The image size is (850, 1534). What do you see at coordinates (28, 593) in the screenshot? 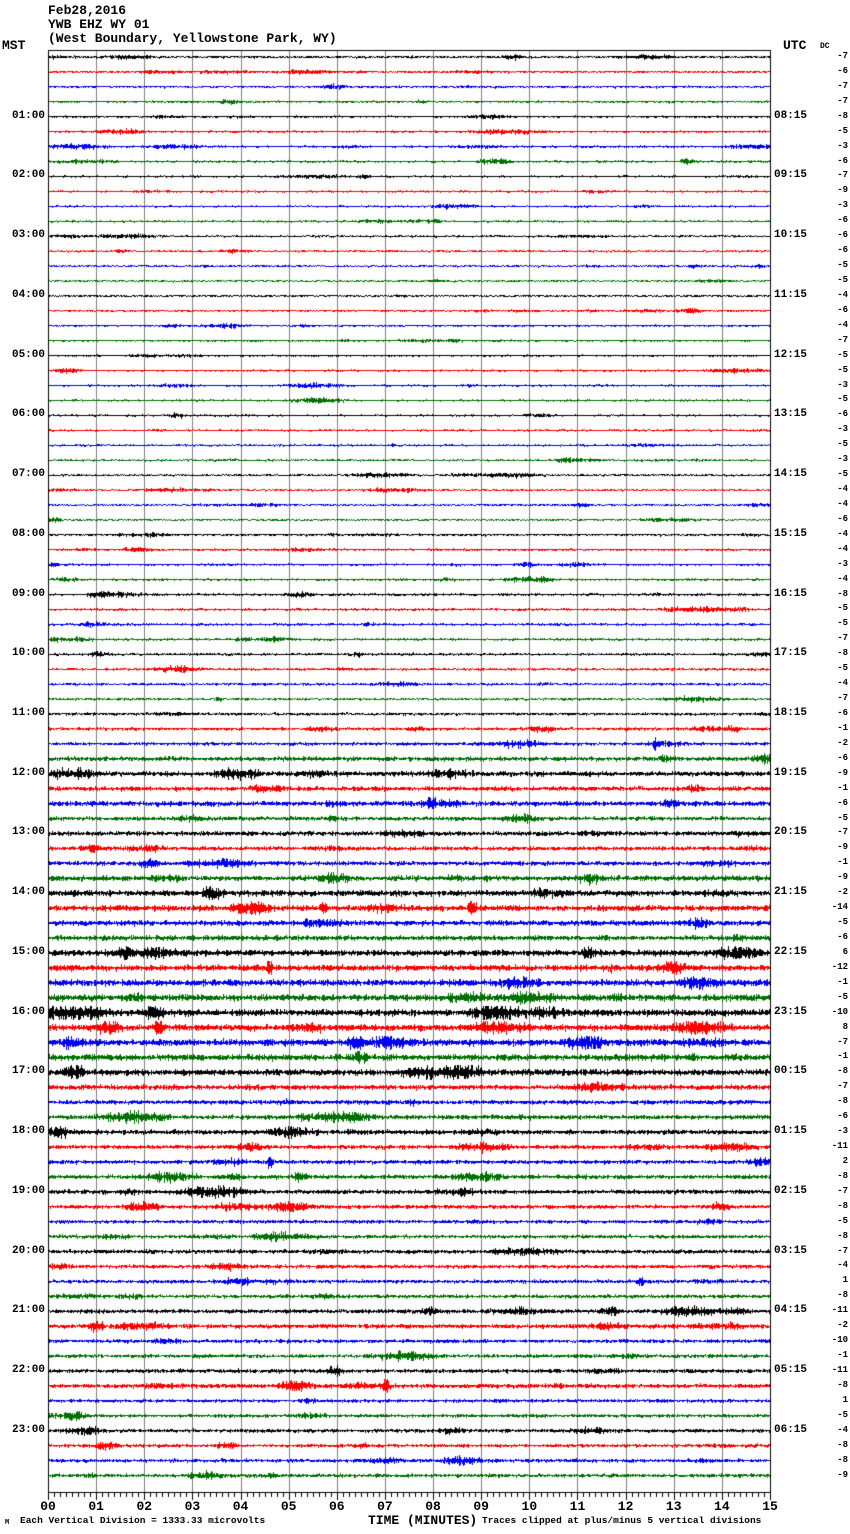
I see `mst-hour-label: 09:00` at bounding box center [28, 593].